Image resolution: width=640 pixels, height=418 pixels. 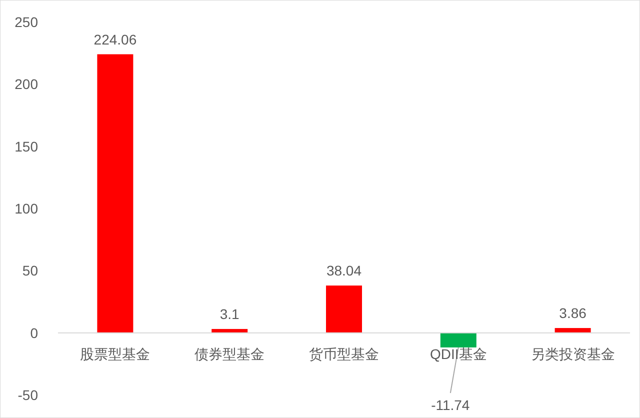 What do you see at coordinates (458, 354) in the screenshot?
I see `x-tick-label: QDII基金` at bounding box center [458, 354].